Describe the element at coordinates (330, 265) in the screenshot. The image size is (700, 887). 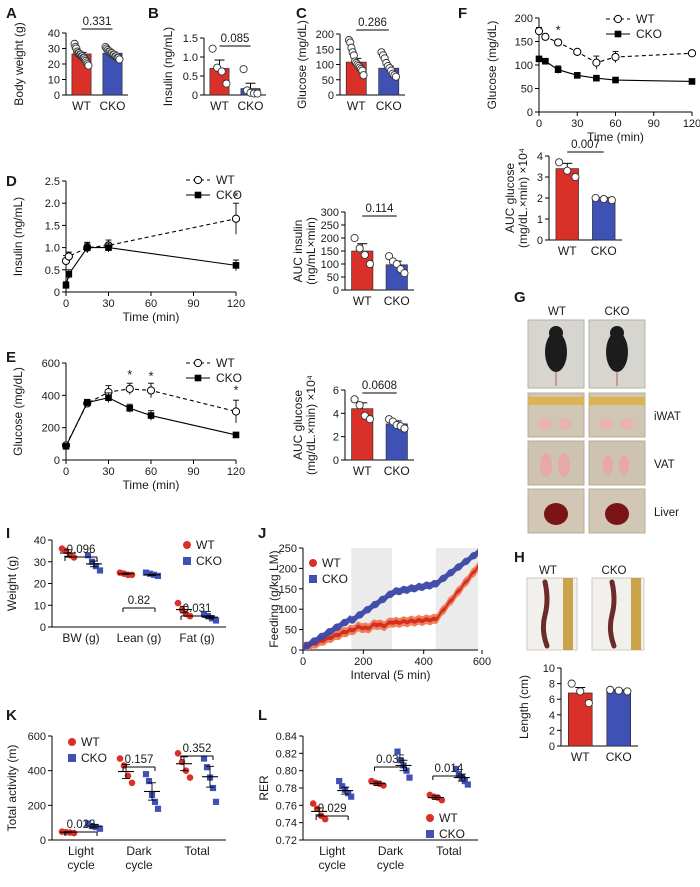
I see `D_bar-ytick-label: 100` at that location.